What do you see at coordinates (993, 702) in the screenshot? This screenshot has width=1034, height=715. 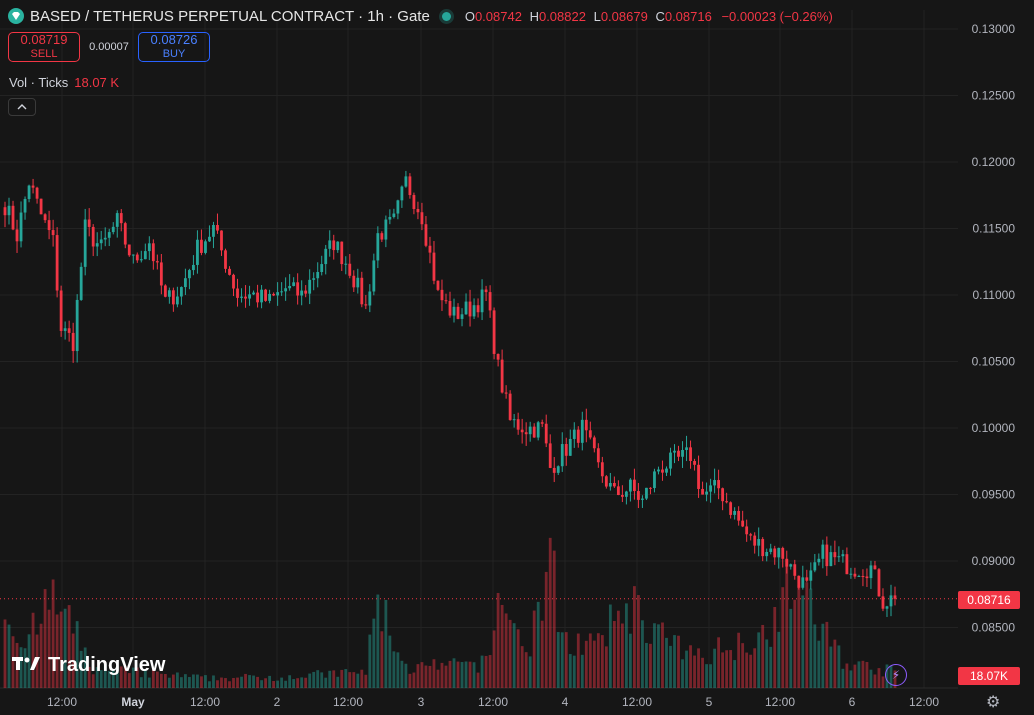 I see `gear-icon: ⚙` at bounding box center [993, 702].